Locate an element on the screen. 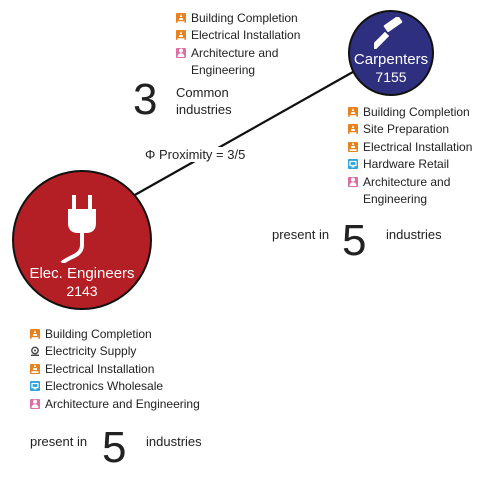  hammer-icon is located at coordinates (388, 33).